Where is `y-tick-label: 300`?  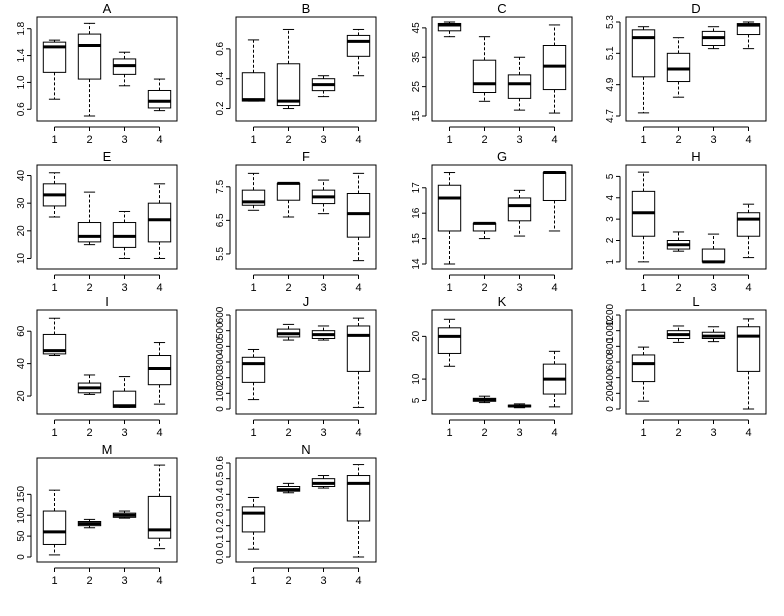
y-tick-label: 300 is located at coordinates (220, 361).